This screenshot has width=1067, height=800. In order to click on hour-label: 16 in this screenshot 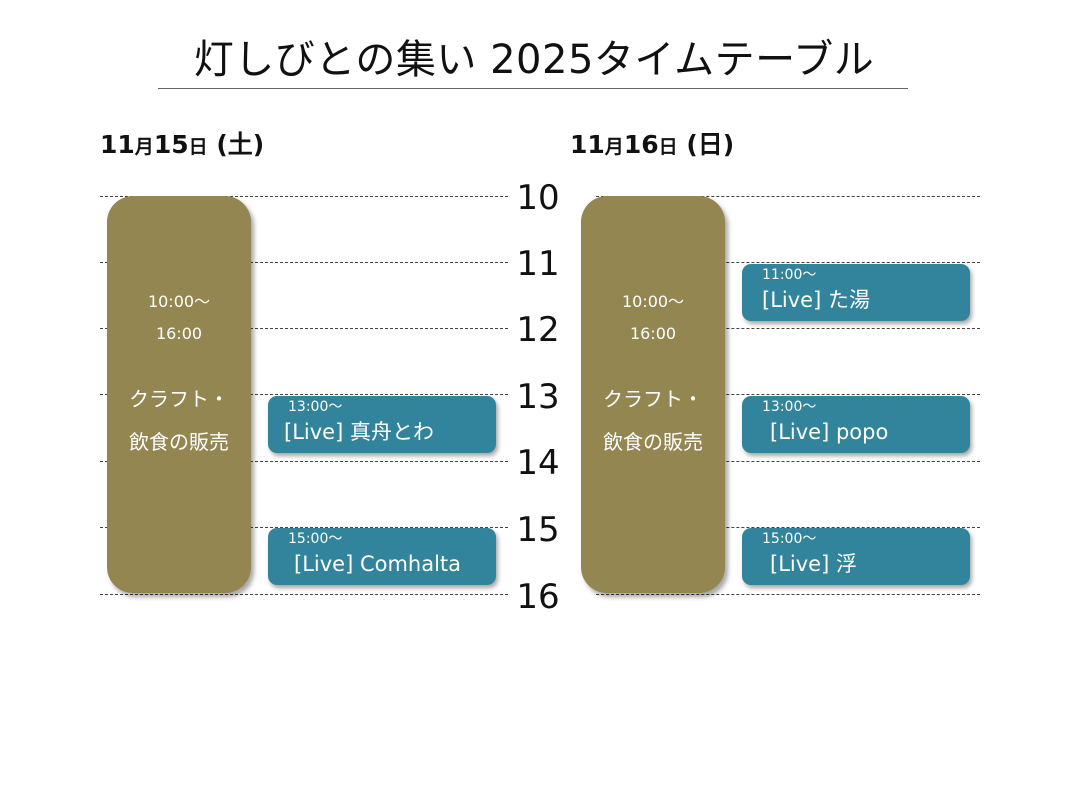, I will do `click(538, 597)`.